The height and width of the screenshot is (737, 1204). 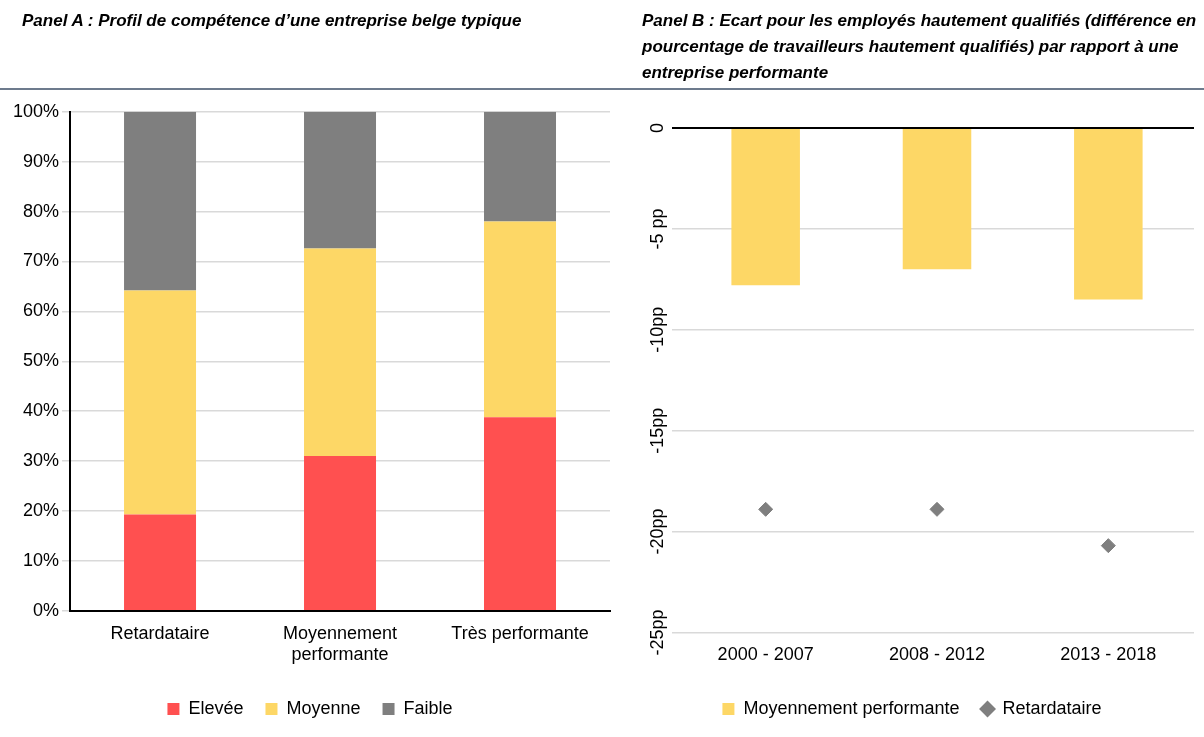 What do you see at coordinates (41, 360) in the screenshot?
I see `y-tick-label: 50%` at bounding box center [41, 360].